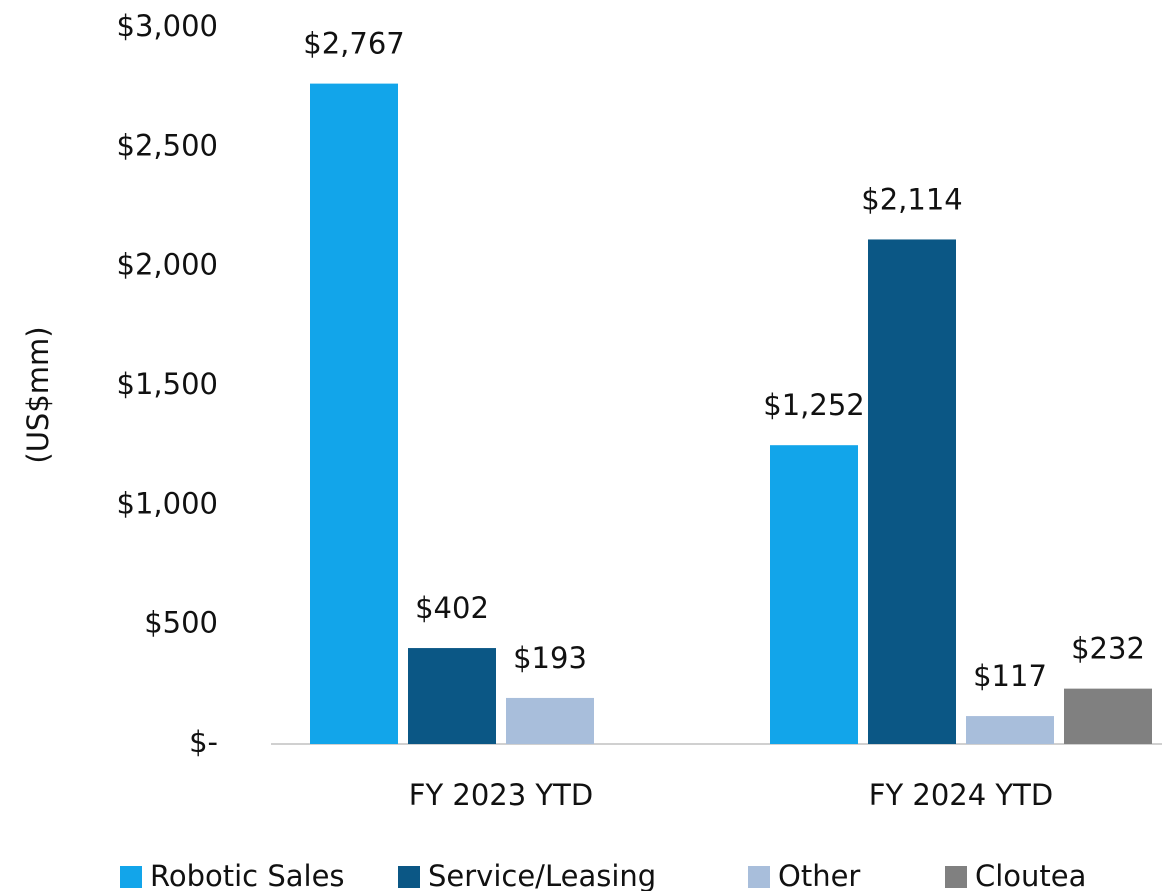  What do you see at coordinates (167, 265) in the screenshot?
I see `y-tick-label: $2,000` at bounding box center [167, 265].